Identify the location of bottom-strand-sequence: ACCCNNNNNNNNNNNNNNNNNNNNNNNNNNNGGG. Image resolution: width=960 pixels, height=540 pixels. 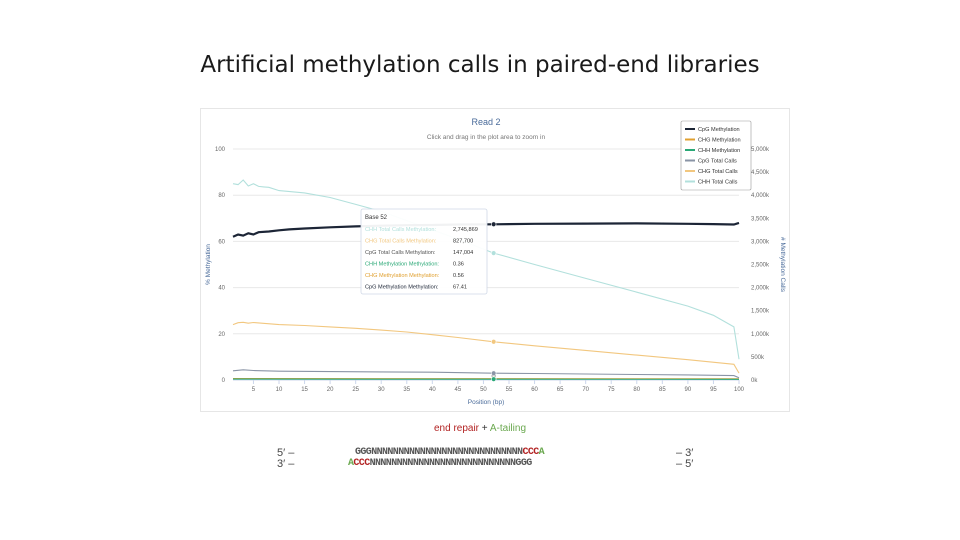
(440, 463).